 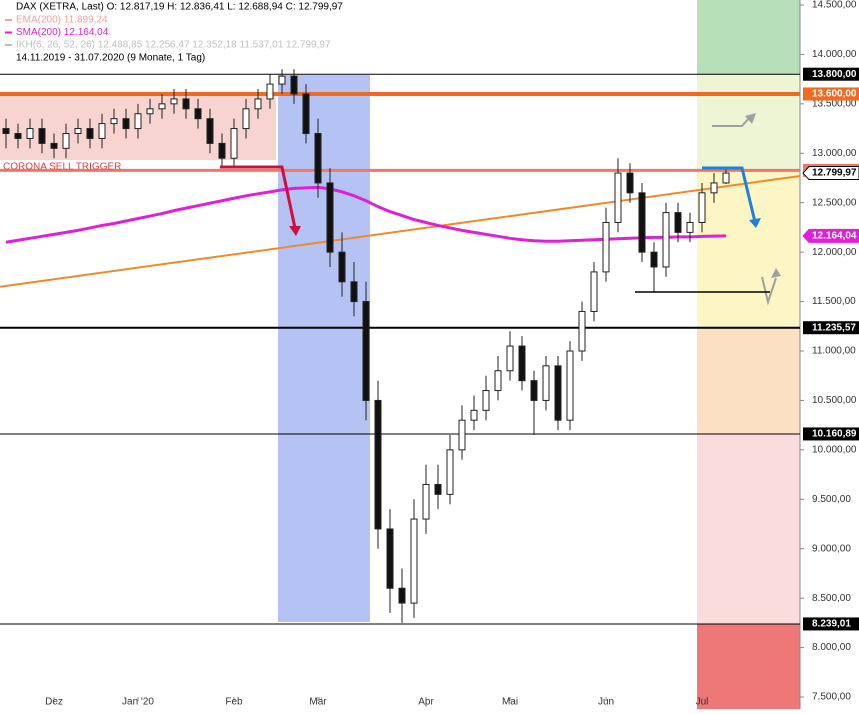 I want to click on x-tick-label: Jul, so click(x=702, y=702).